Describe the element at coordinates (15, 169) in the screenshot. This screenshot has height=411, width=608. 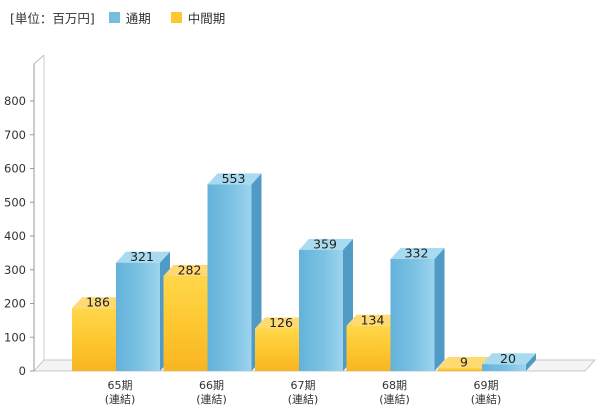
I see `y-tick-label: 600` at that location.